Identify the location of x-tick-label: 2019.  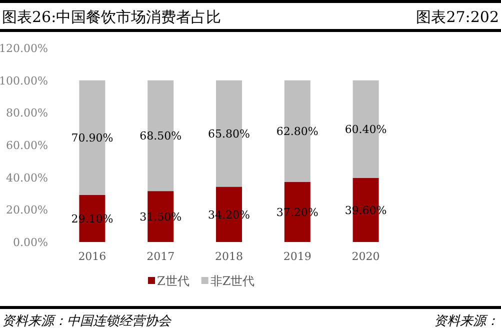
(297, 256).